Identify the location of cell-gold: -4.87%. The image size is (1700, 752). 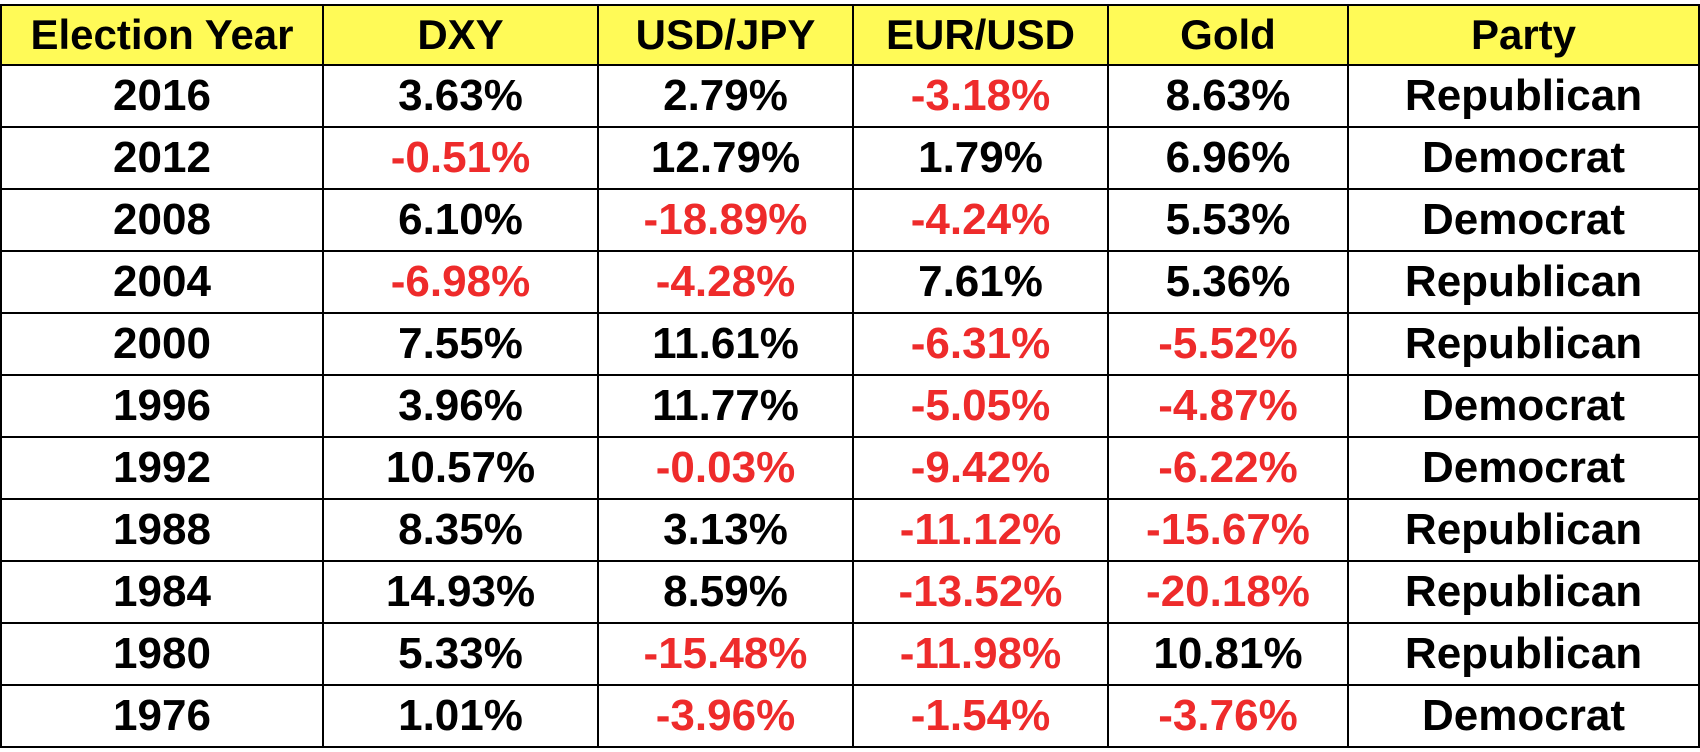
(1228, 406).